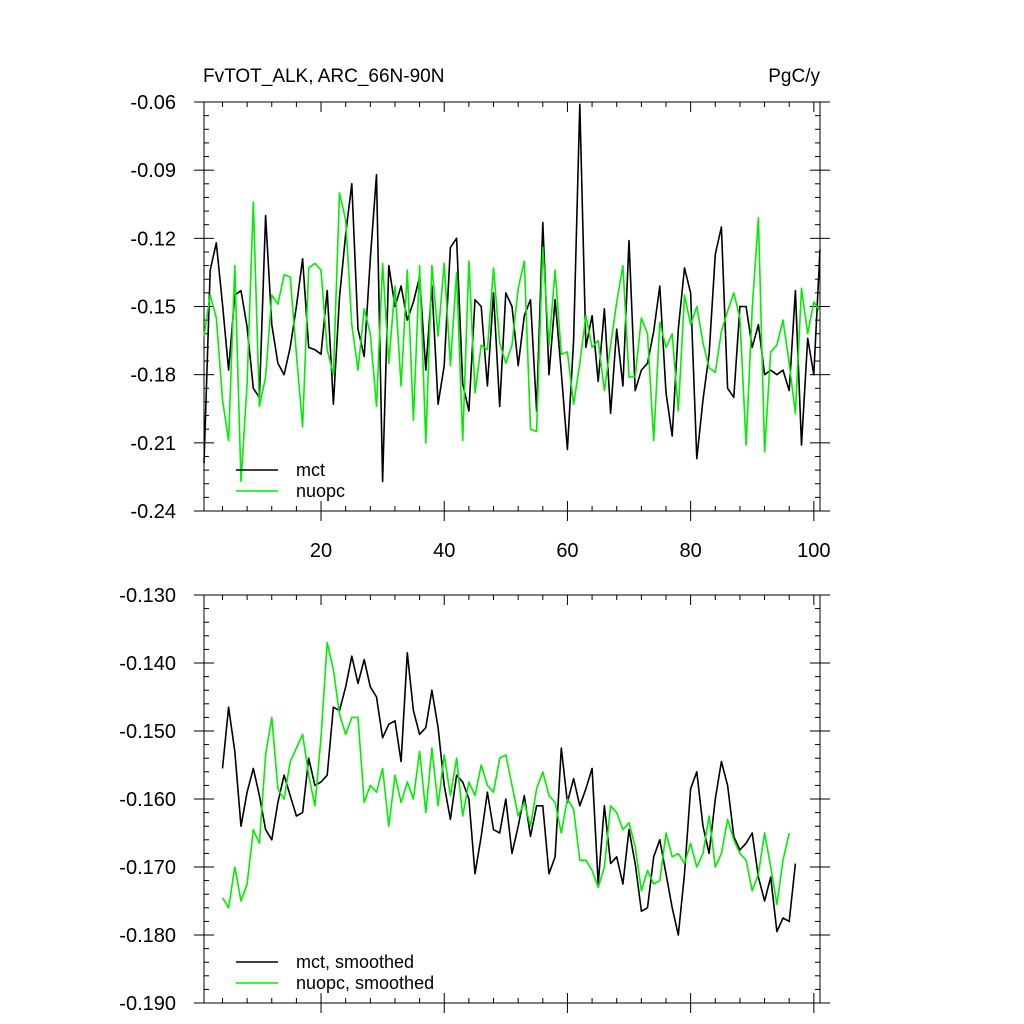  I want to click on chart-1-y-tick-label: -0.170, so click(147, 868).